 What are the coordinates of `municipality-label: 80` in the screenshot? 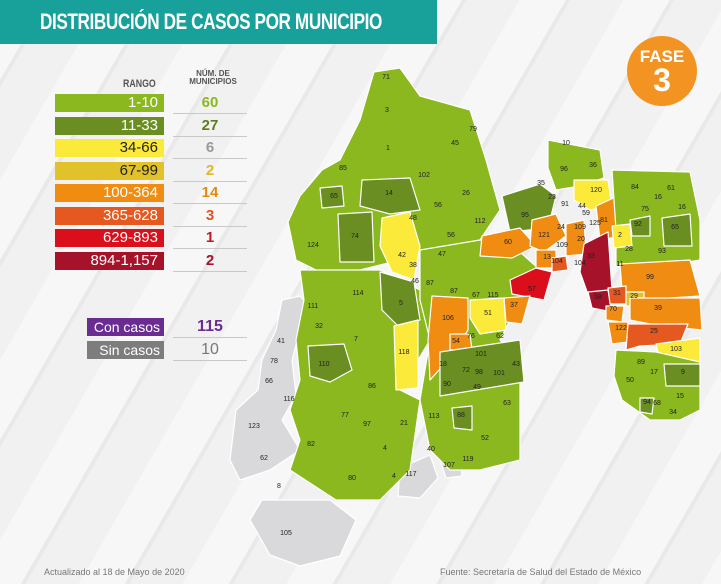 It's located at (352, 478).